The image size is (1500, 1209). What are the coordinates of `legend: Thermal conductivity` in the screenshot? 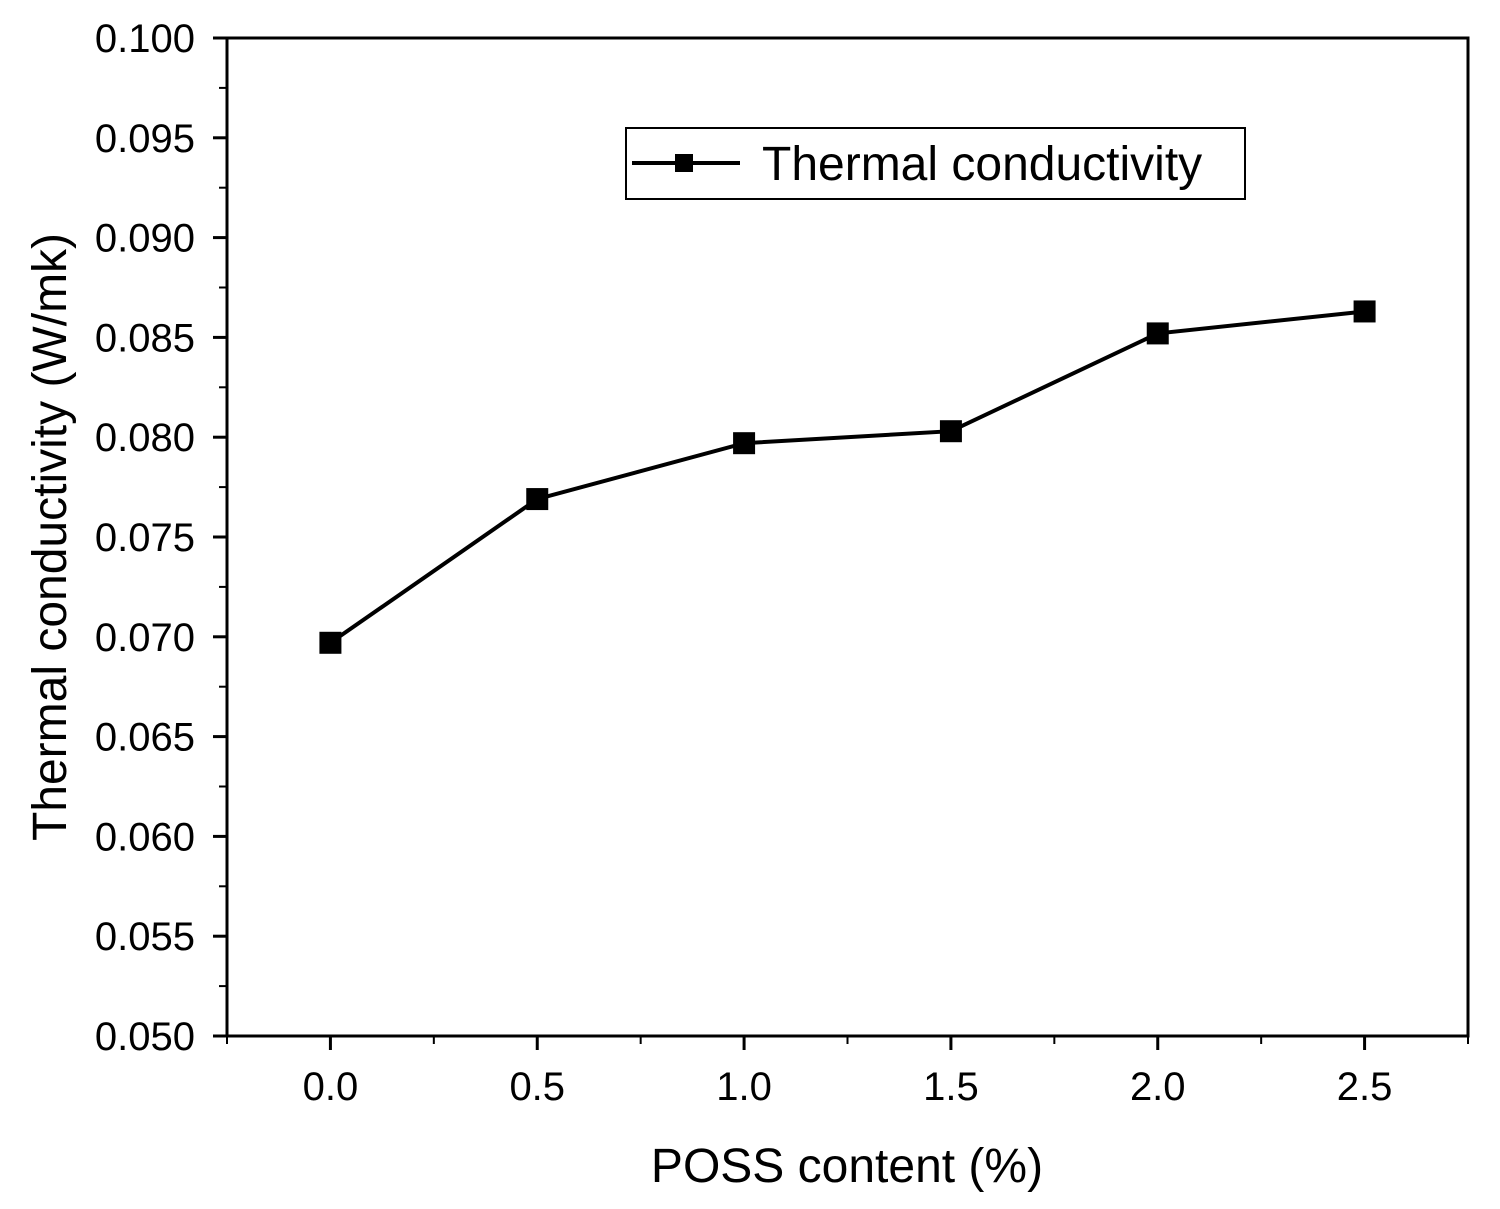 It's located at (935, 163).